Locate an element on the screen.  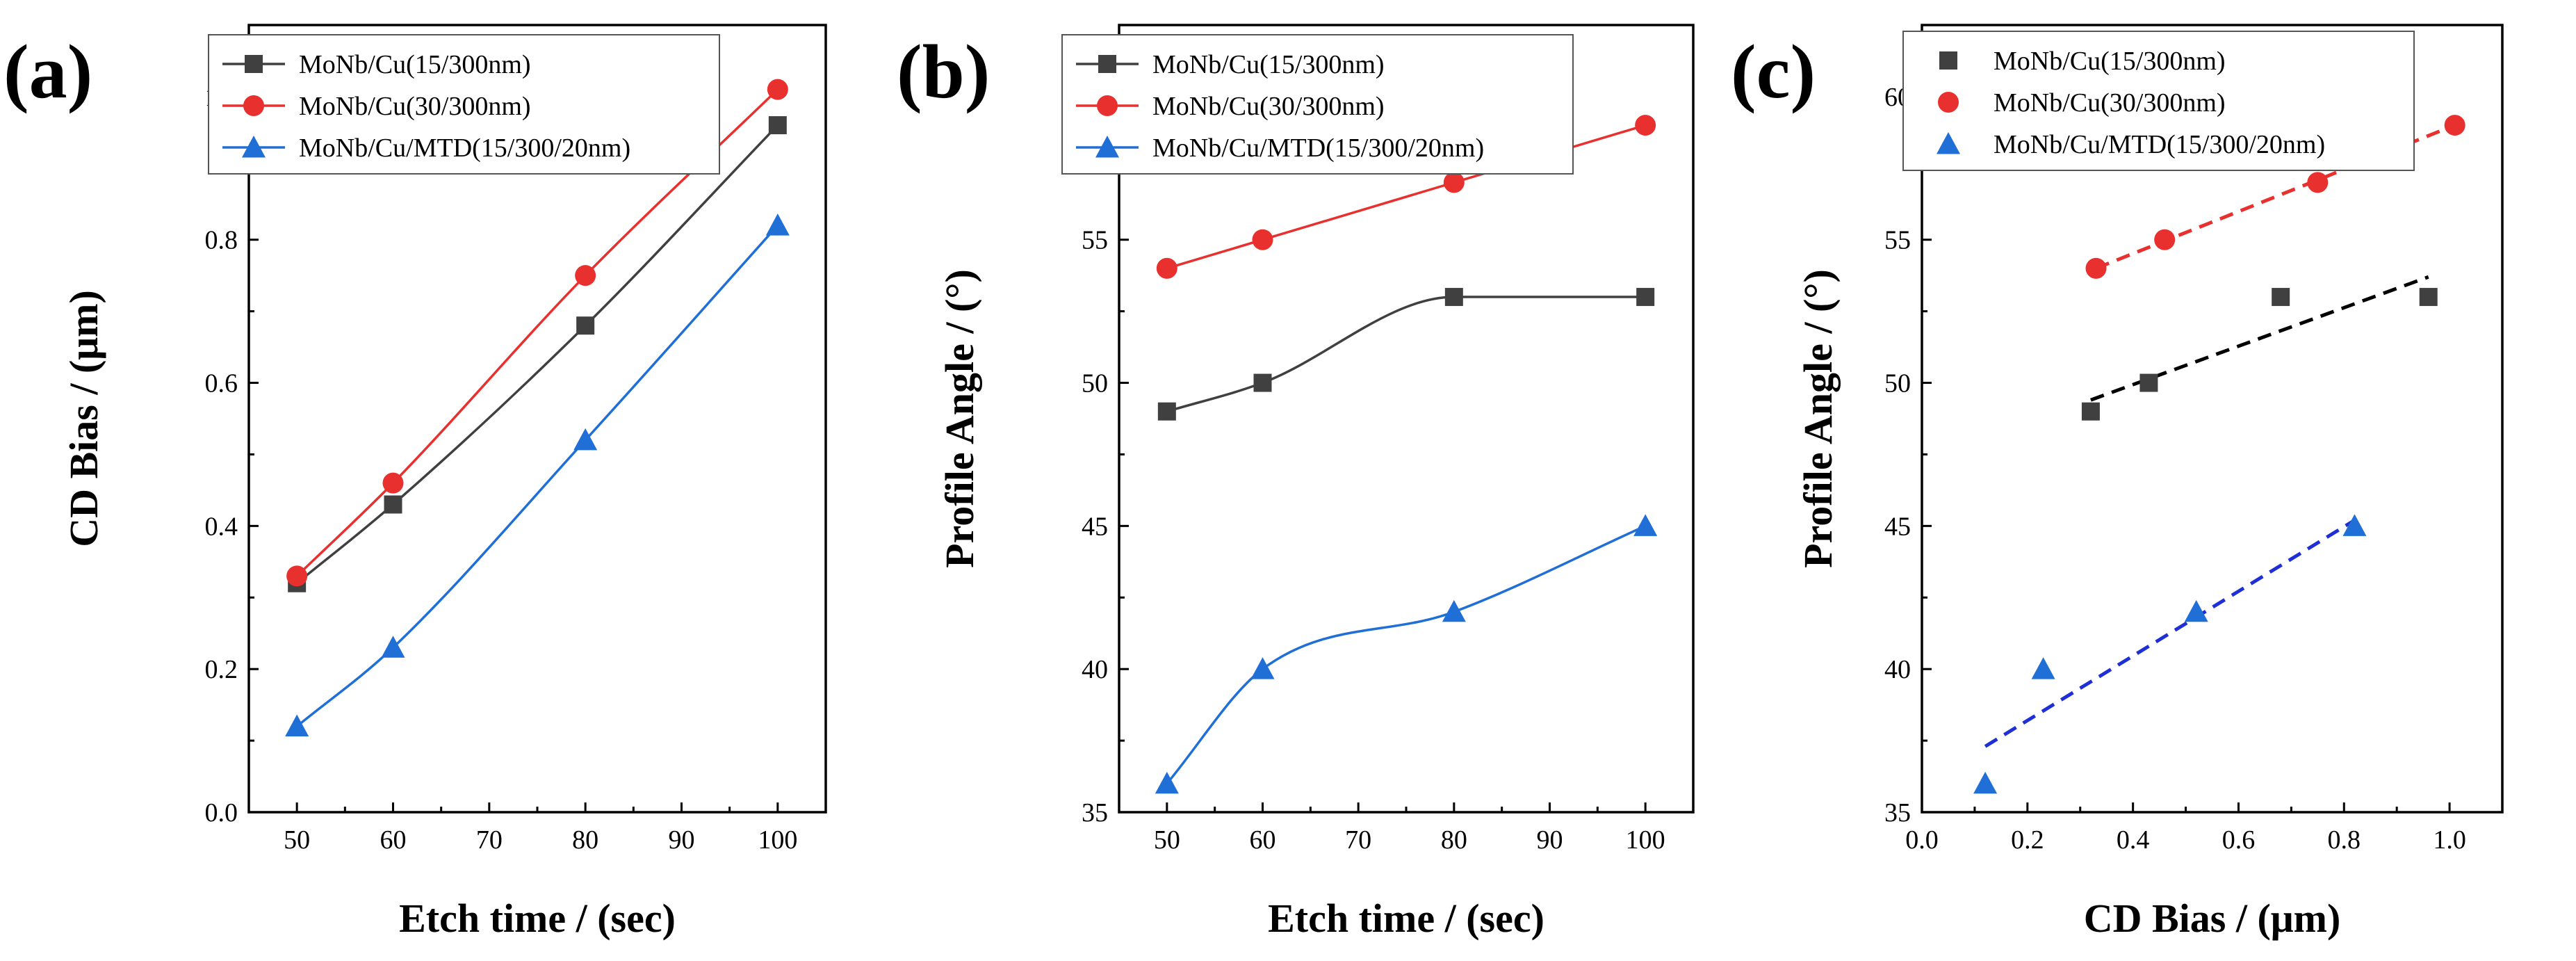
x-tick-label: 0.2 is located at coordinates (2027, 840).